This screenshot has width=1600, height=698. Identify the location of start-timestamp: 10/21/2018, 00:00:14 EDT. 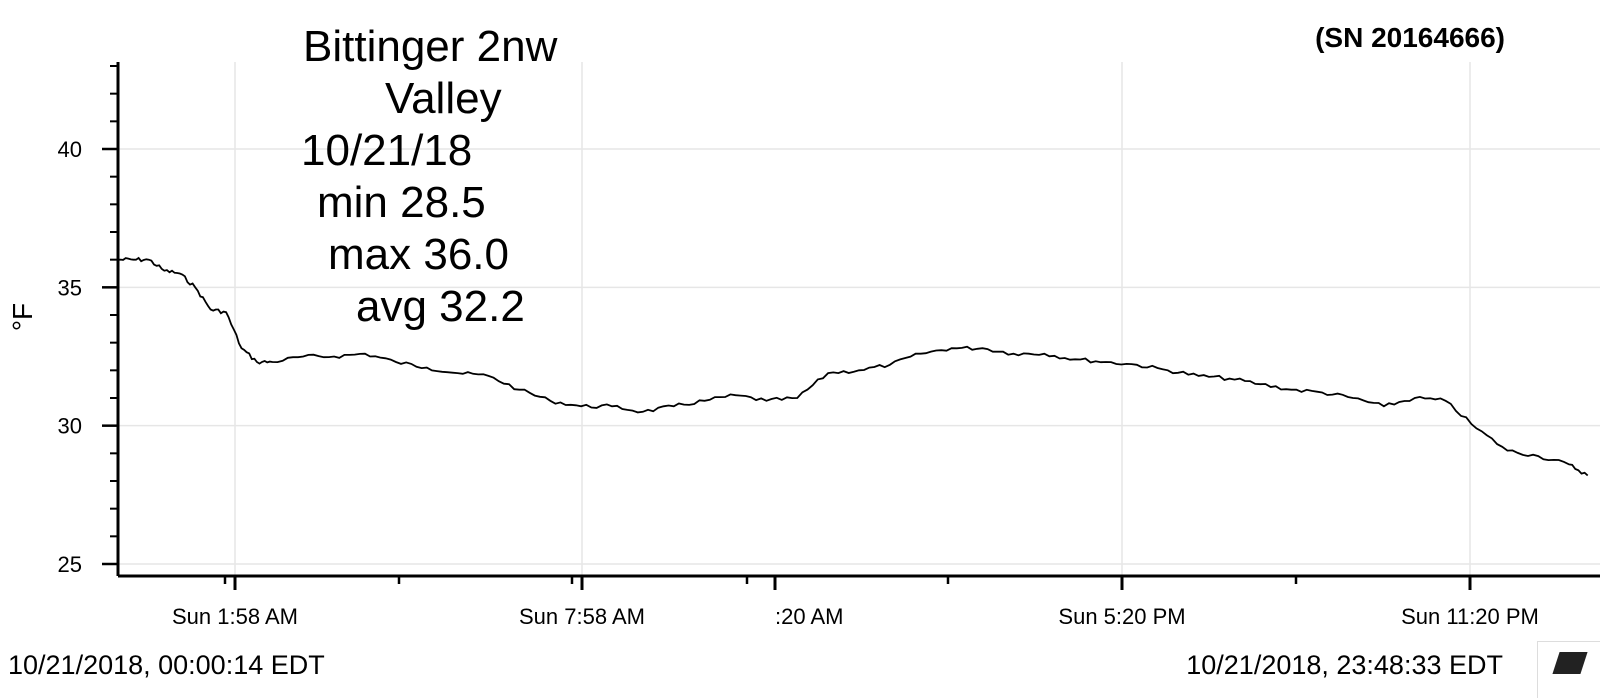
(166, 665).